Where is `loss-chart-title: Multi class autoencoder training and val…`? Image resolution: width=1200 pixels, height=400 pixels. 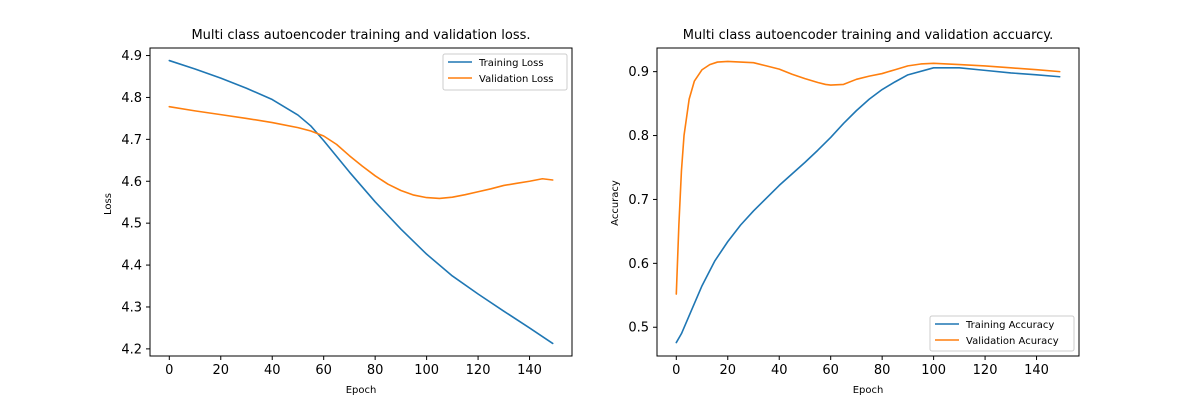 loss-chart-title: Multi class autoencoder training and val… is located at coordinates (360, 35).